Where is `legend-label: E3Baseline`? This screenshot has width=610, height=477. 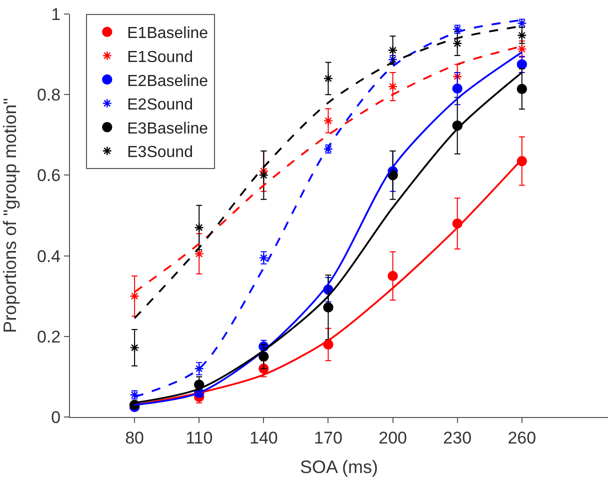
legend-label: E3Baseline is located at coordinates (167, 129).